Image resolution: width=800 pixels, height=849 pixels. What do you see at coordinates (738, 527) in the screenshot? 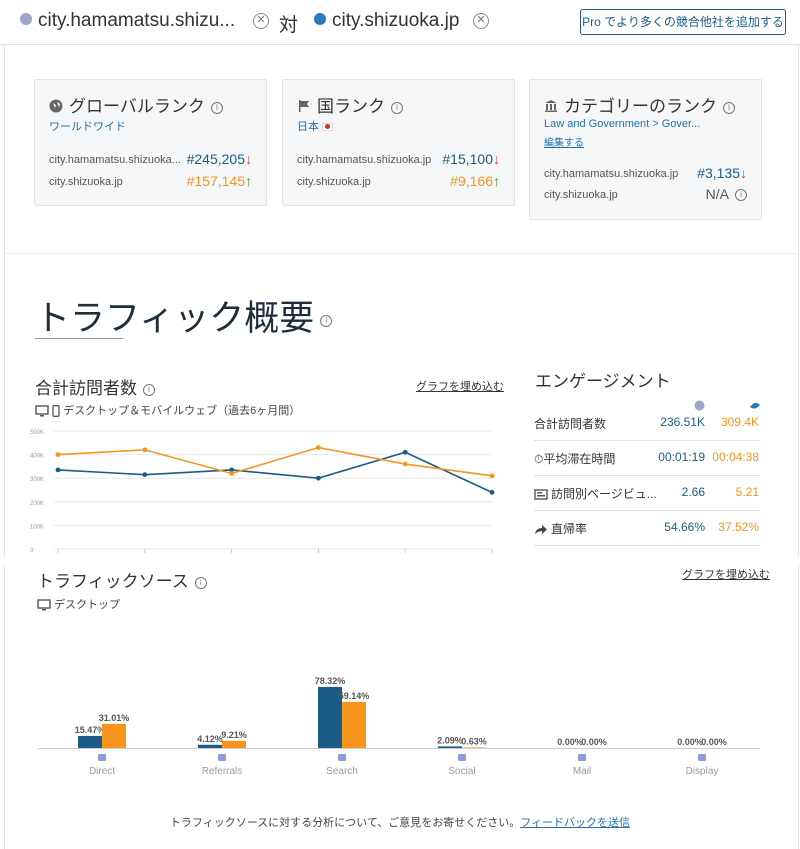
I see `engagement-value-site2: 37.52%` at bounding box center [738, 527].